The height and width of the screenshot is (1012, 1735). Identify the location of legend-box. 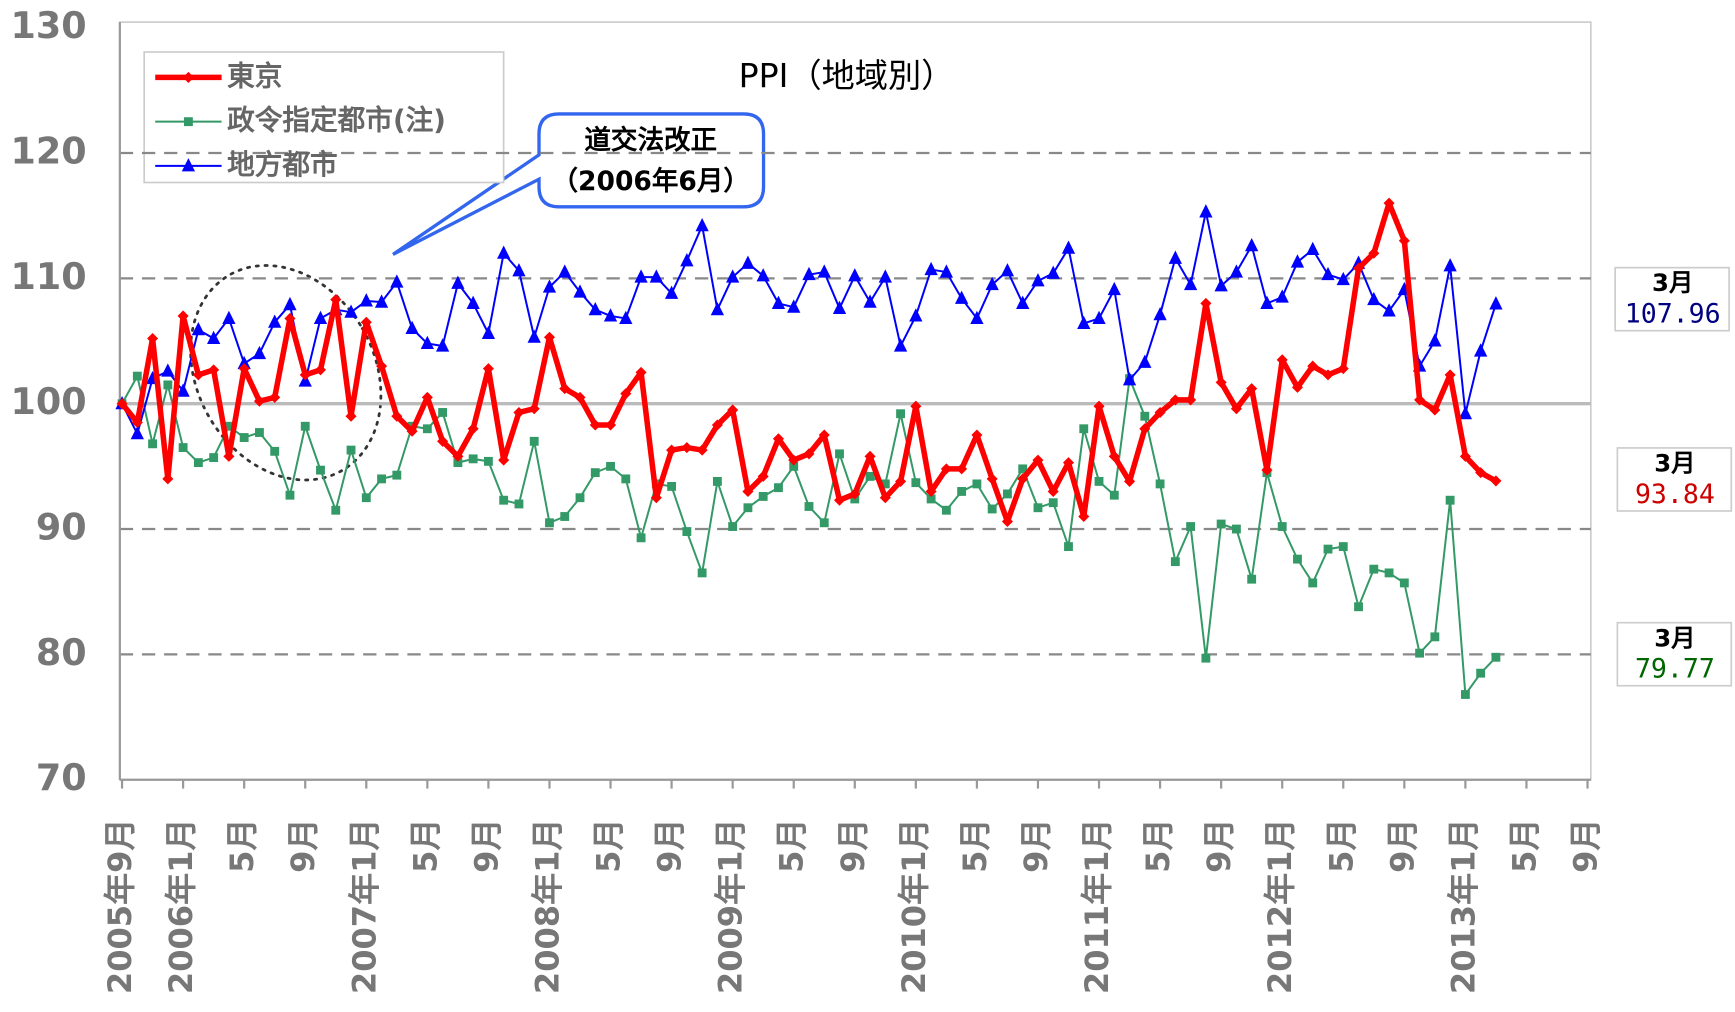
(324, 117).